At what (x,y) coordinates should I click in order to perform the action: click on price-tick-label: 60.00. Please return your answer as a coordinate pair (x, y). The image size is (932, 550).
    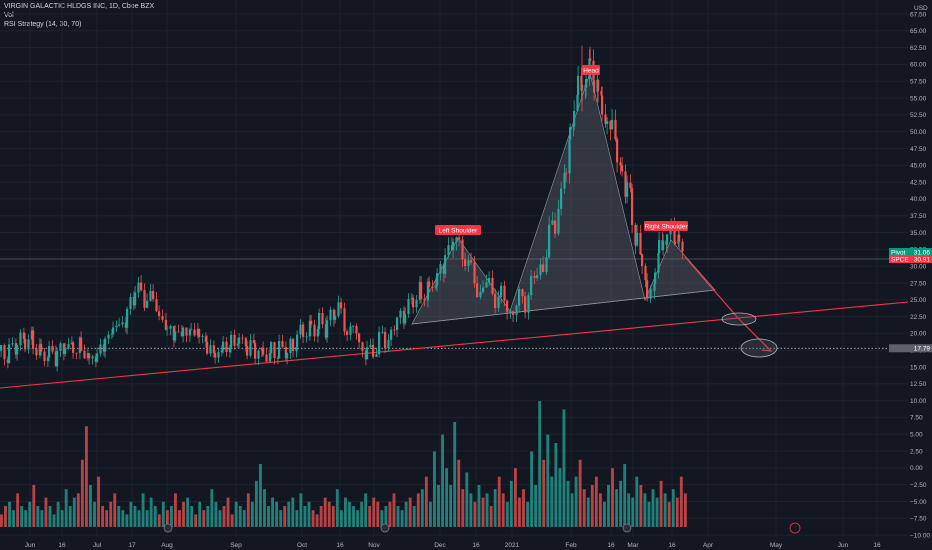
    Looking at the image, I should click on (918, 65).